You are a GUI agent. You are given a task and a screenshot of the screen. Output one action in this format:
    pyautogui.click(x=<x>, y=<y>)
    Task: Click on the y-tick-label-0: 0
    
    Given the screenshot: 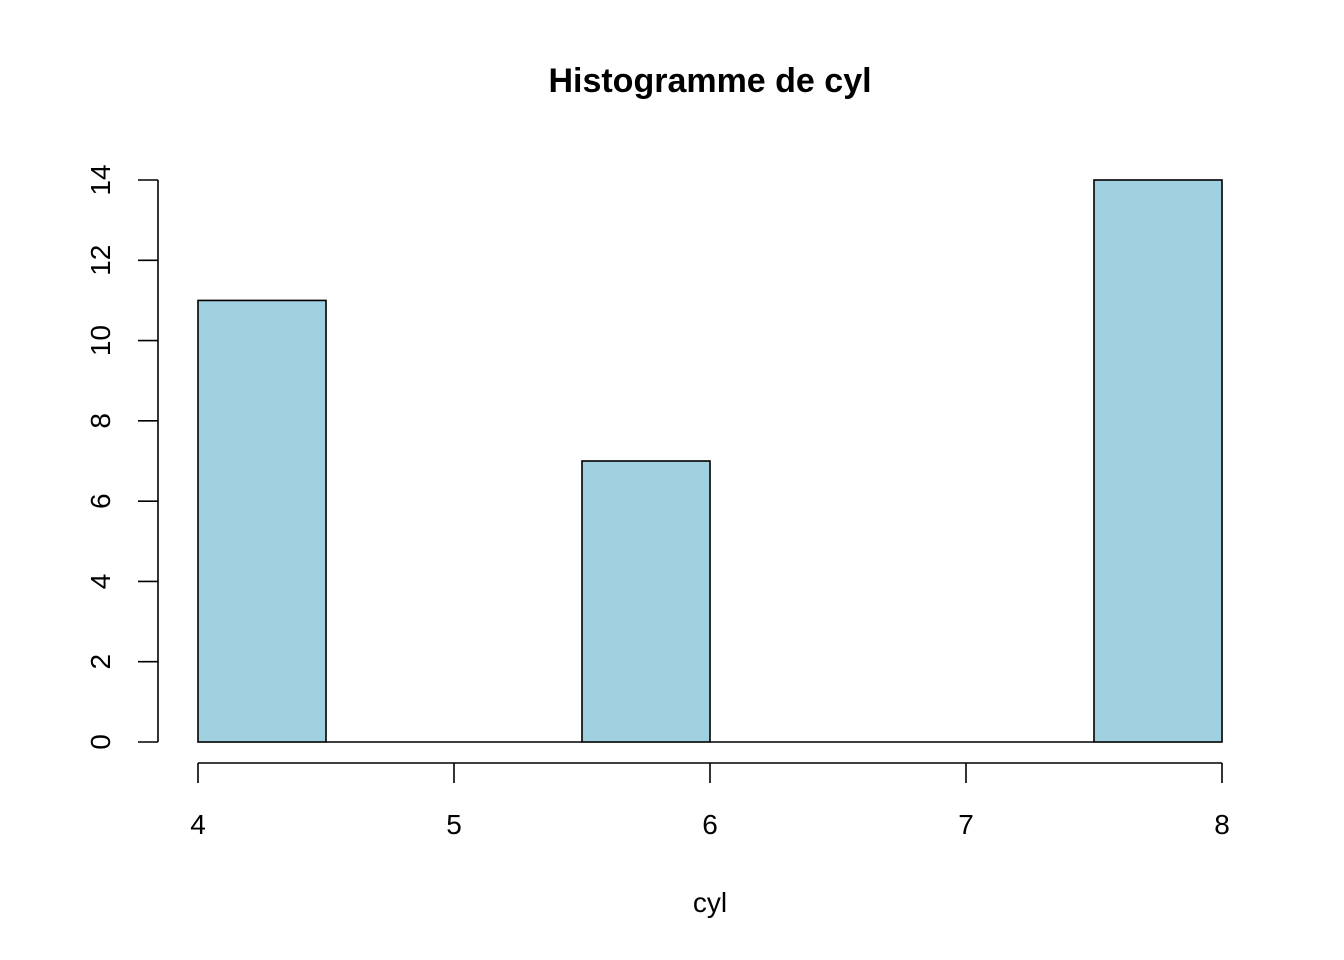 What is the action you would take?
    pyautogui.click(x=100, y=742)
    